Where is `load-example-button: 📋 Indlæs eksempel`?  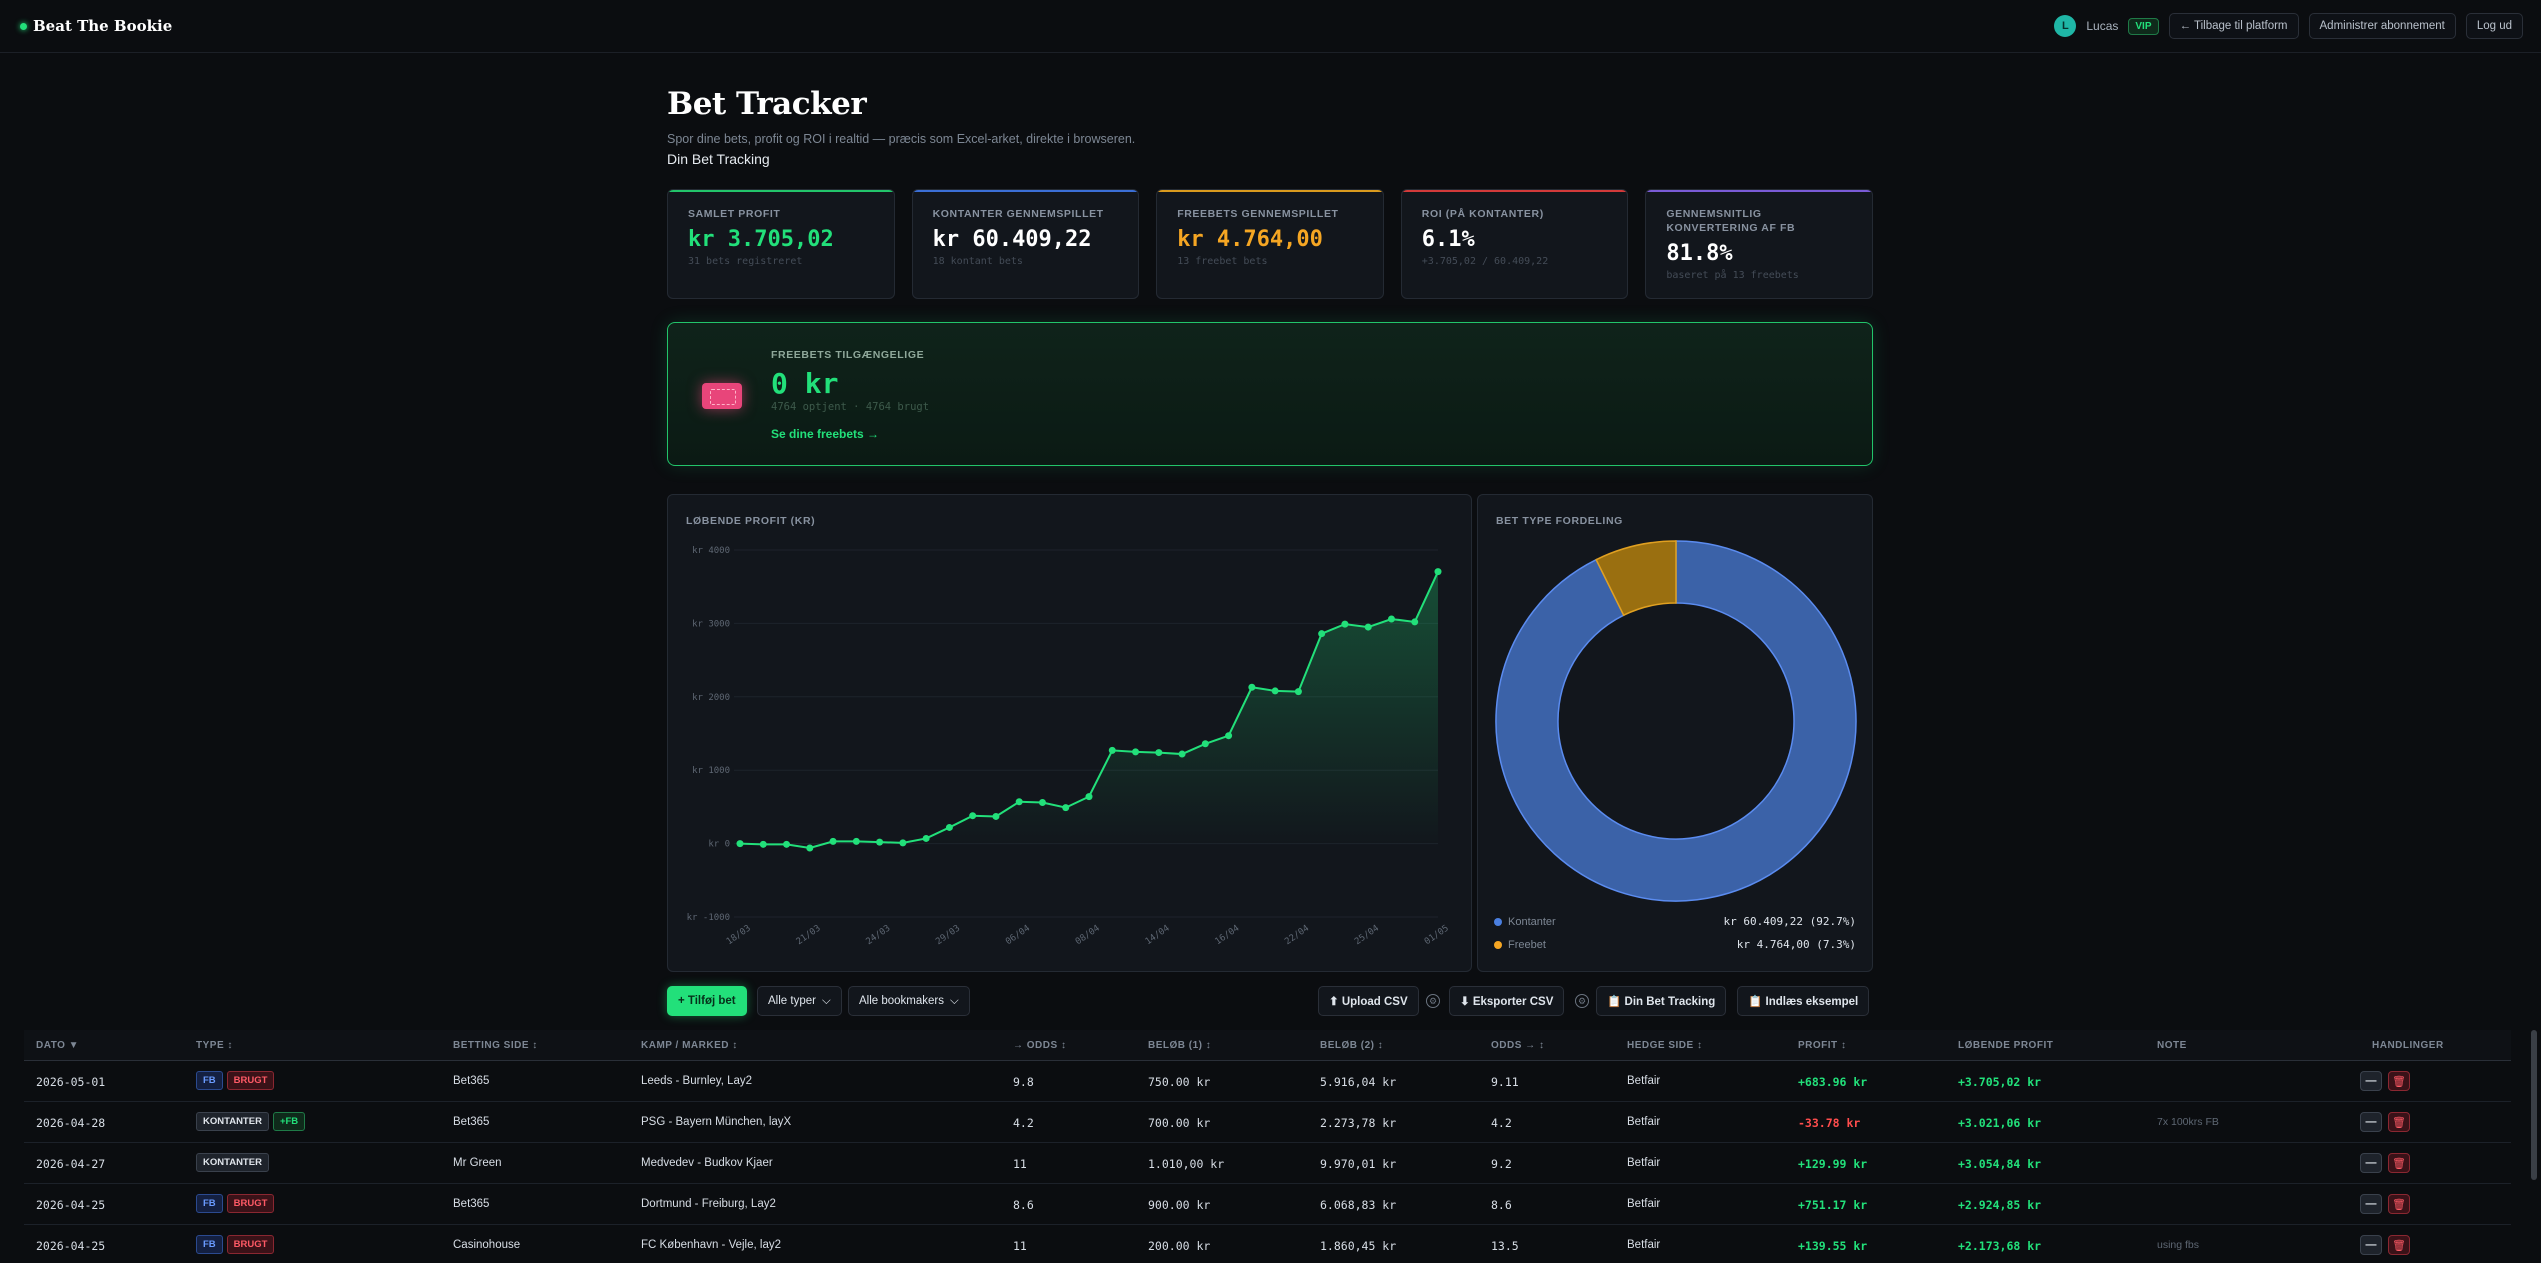
load-example-button: 📋 Indlæs eksempel is located at coordinates (1803, 1001).